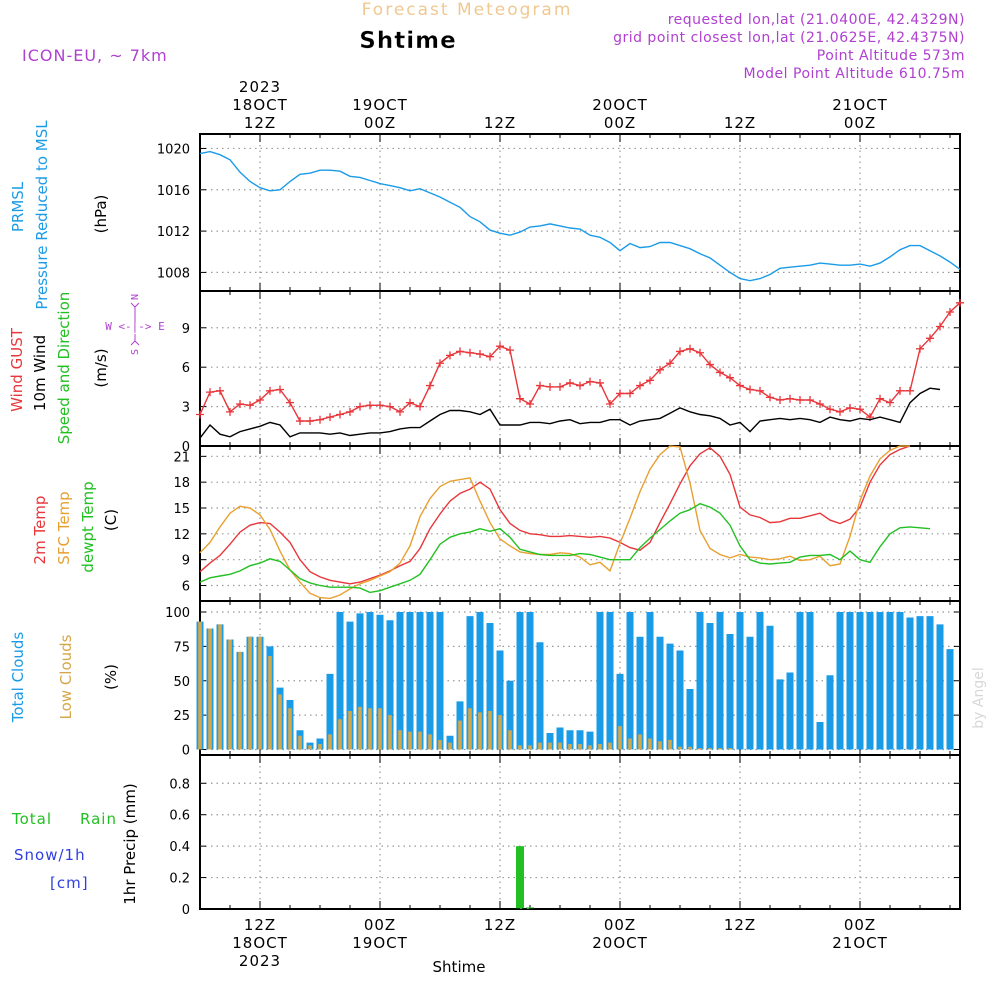 This screenshot has width=1000, height=1000. Describe the element at coordinates (177, 613) in the screenshot. I see `ytick-label: 100` at that location.